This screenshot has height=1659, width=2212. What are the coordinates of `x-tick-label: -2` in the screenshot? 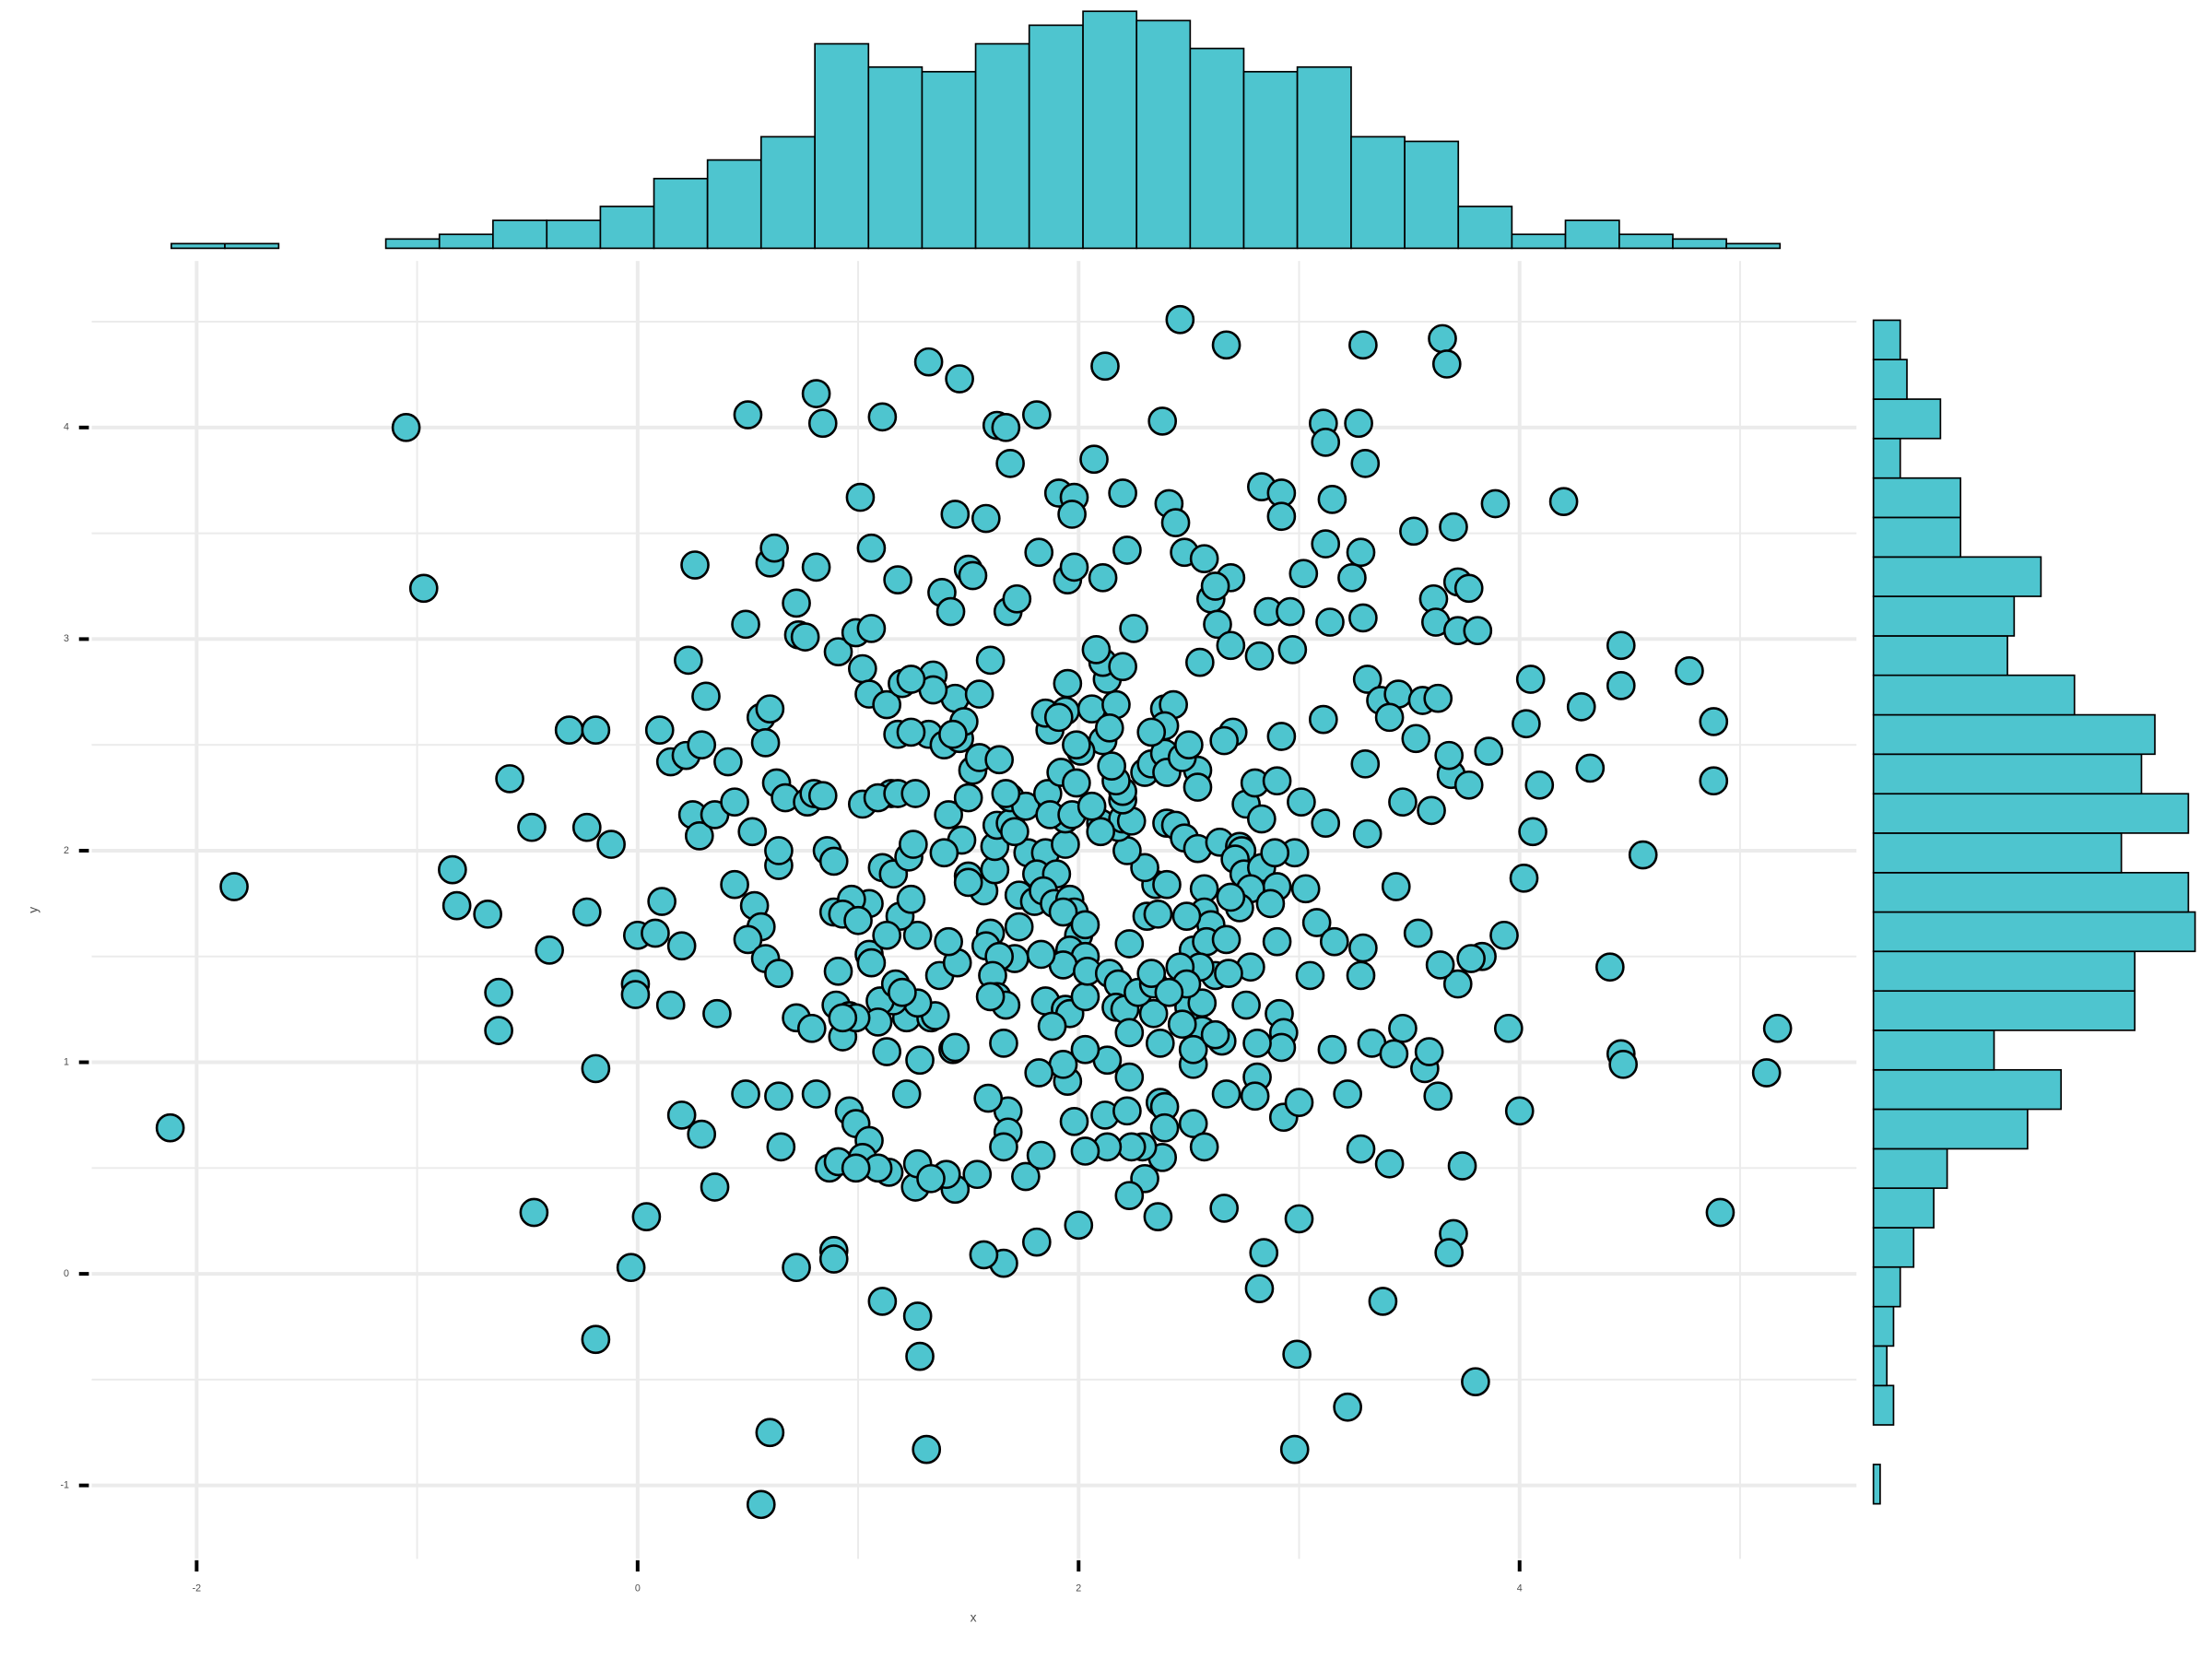 It's located at (197, 1588).